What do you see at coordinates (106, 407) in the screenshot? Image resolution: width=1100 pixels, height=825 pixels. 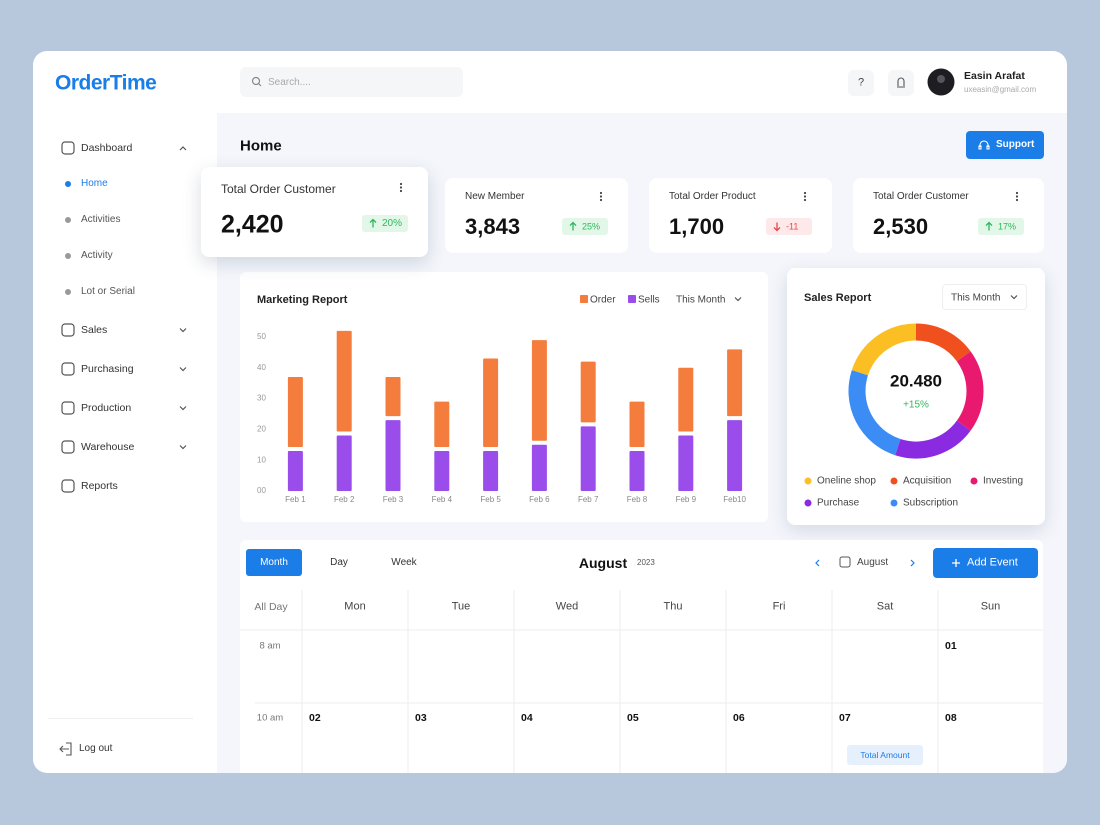 I see `menu-item: Production` at bounding box center [106, 407].